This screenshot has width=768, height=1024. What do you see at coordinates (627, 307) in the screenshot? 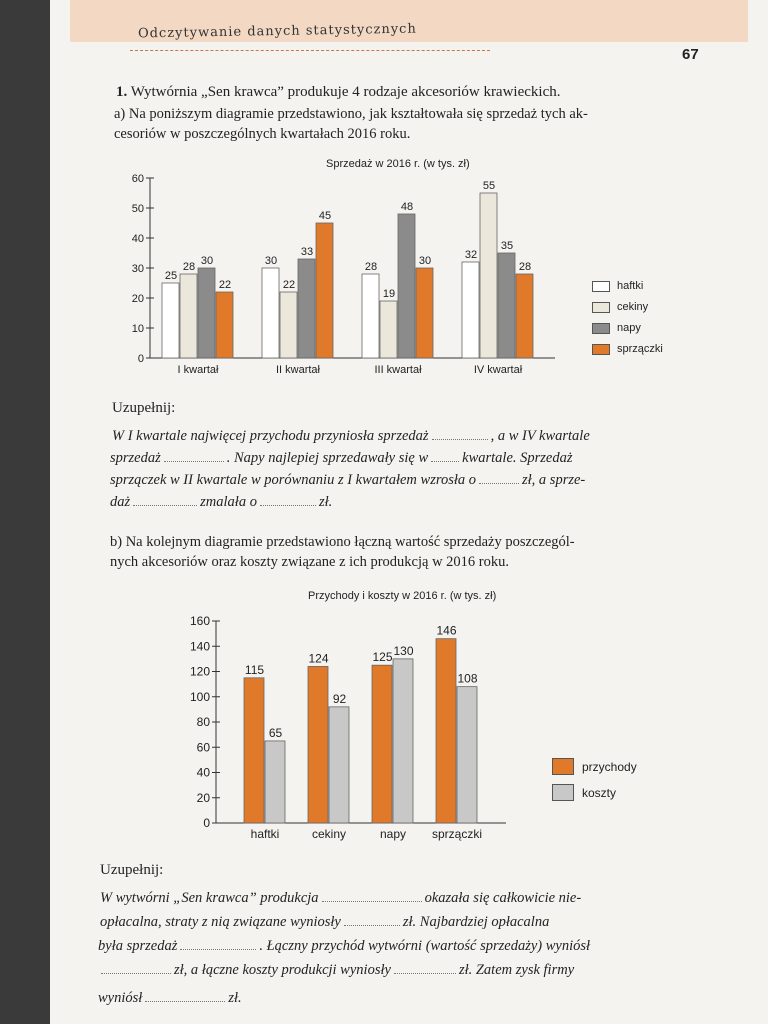
I see `legend-item: cekiny` at bounding box center [627, 307].